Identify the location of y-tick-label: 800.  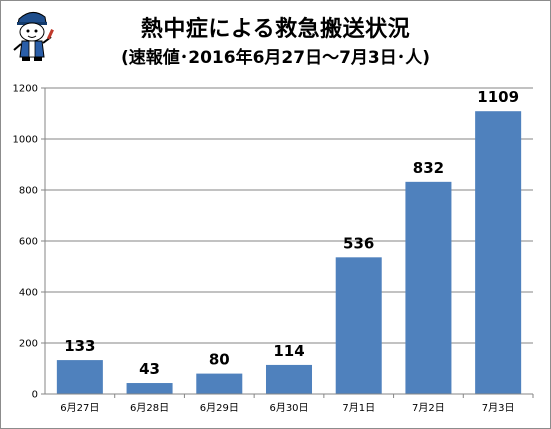
(28, 191).